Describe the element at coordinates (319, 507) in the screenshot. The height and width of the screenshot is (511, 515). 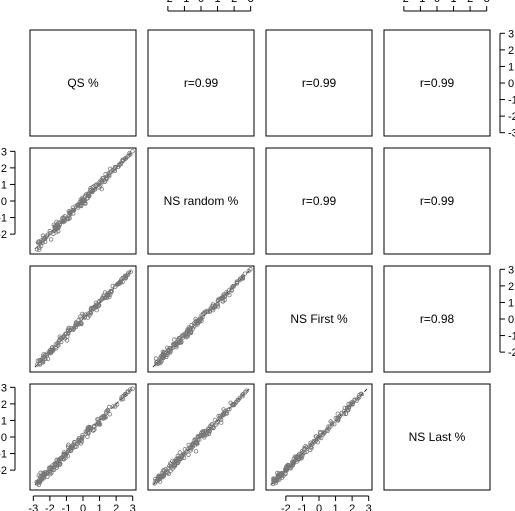
I see `tick-label: 0` at that location.